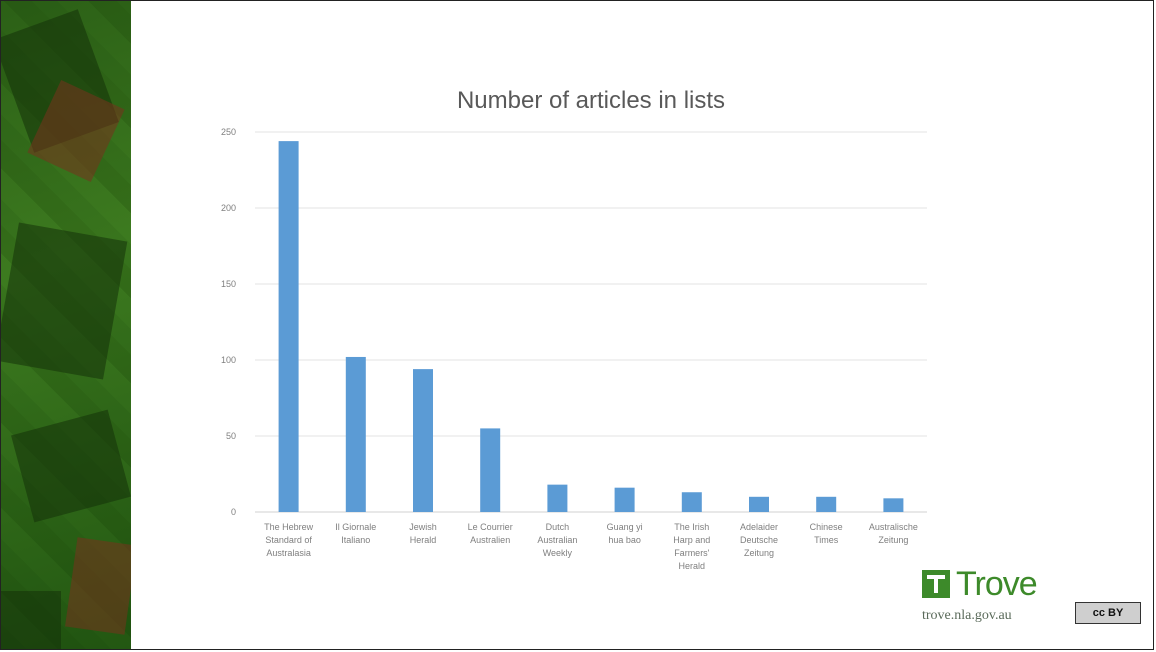  Describe the element at coordinates (490, 533) in the screenshot. I see `x-category-label: Le Courrier Australien` at that location.